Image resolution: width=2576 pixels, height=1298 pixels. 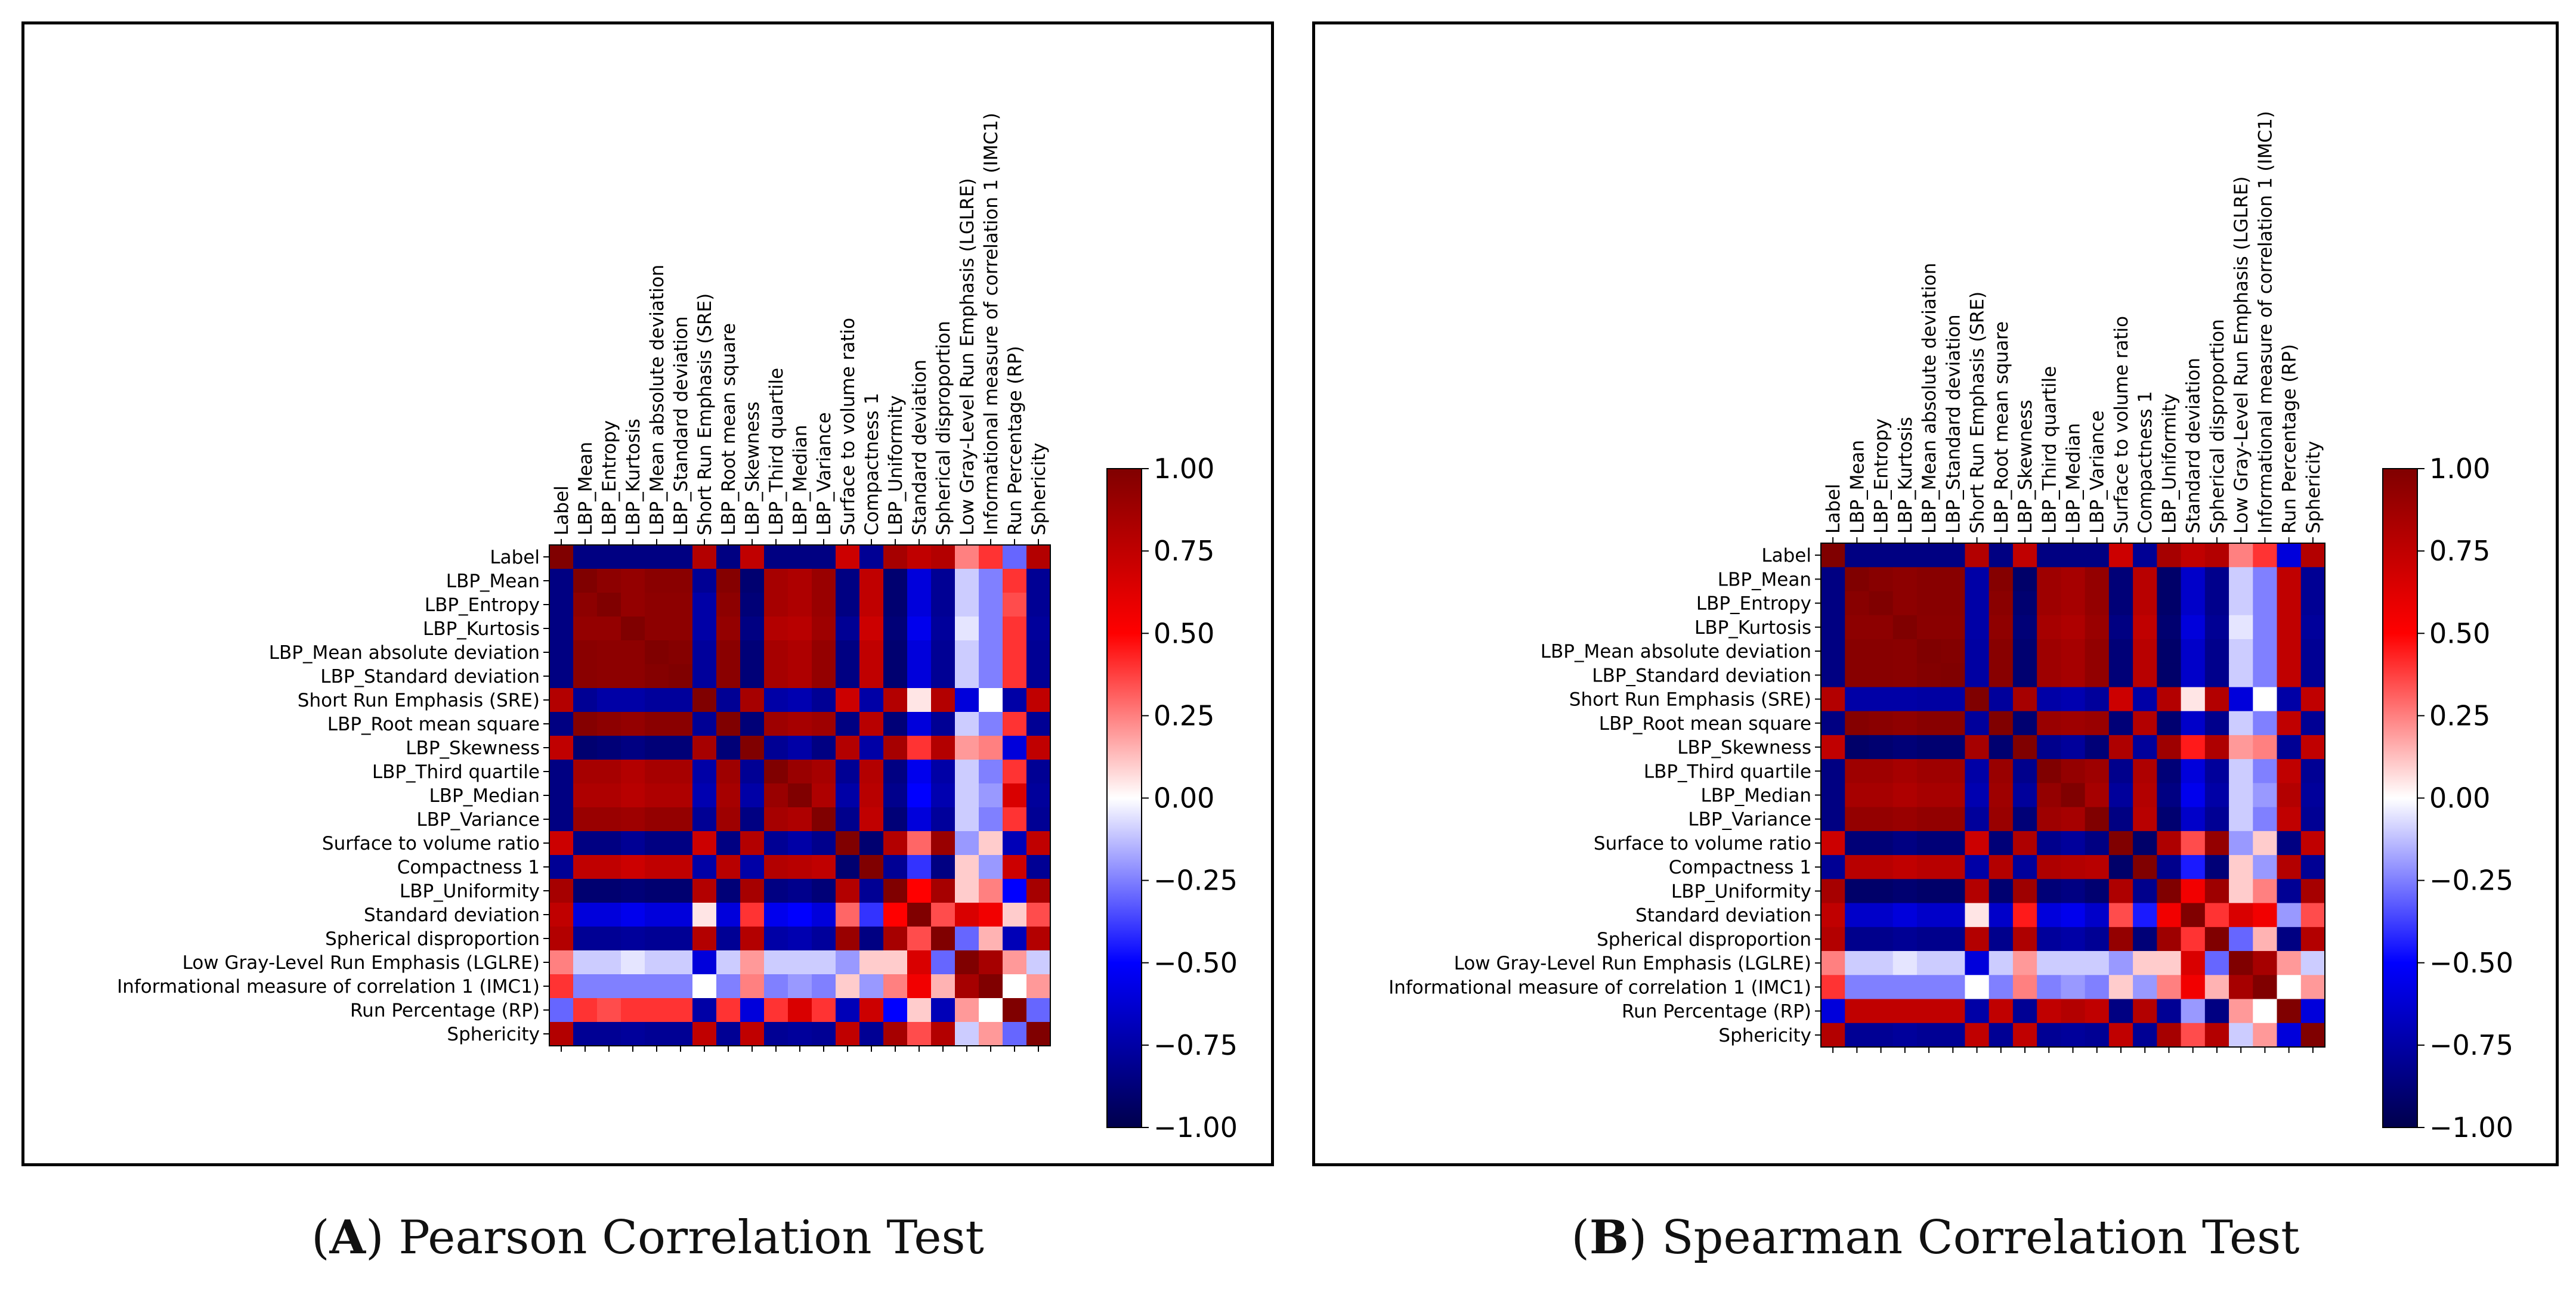 What do you see at coordinates (2073, 795) in the screenshot?
I see `spearman-cells` at bounding box center [2073, 795].